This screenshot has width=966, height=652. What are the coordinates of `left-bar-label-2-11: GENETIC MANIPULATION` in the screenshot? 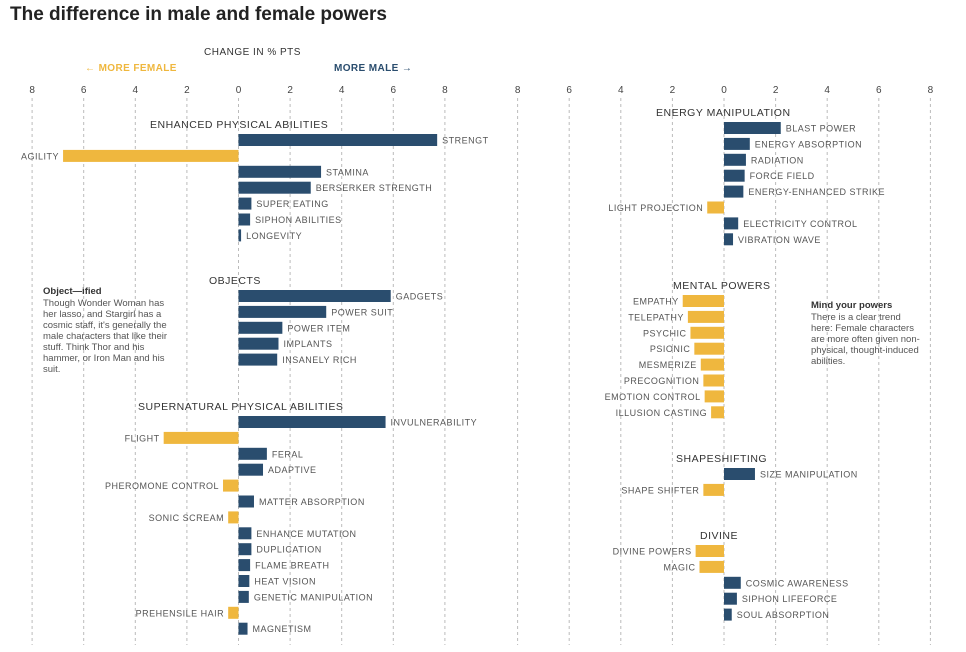 It's located at (313, 597).